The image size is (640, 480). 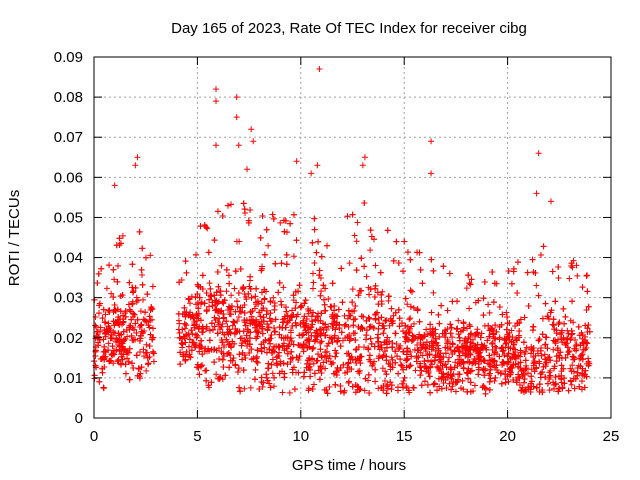 What do you see at coordinates (507, 436) in the screenshot?
I see `x-tick-label: 20` at bounding box center [507, 436].